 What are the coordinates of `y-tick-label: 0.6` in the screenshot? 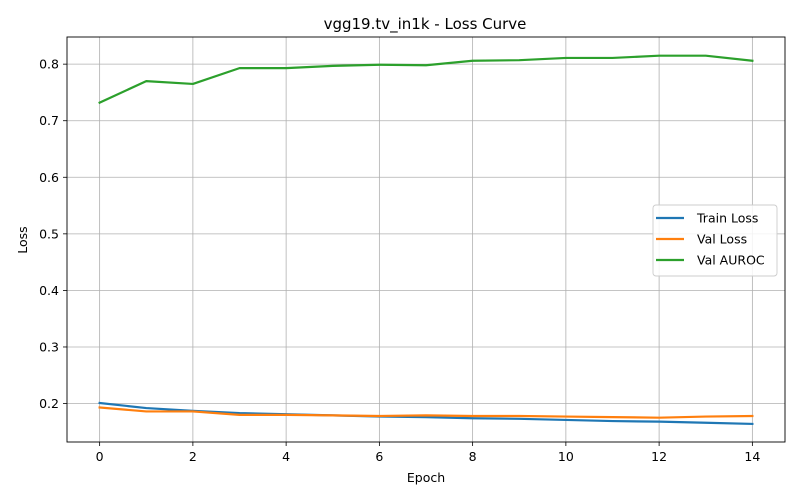 It's located at (49, 177).